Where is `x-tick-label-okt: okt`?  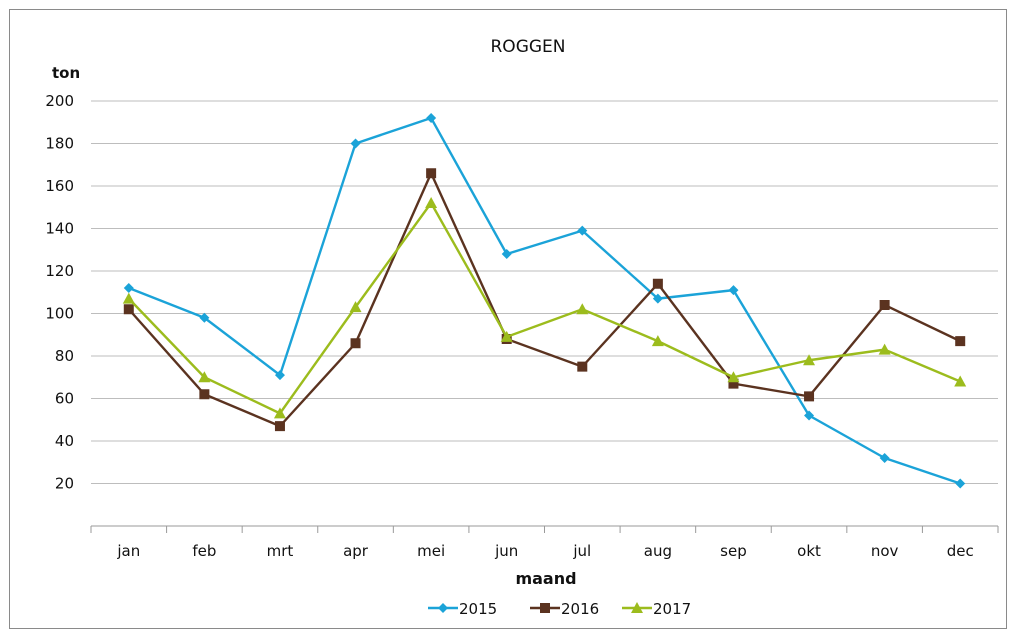
x-tick-label-okt: okt is located at coordinates (809, 551).